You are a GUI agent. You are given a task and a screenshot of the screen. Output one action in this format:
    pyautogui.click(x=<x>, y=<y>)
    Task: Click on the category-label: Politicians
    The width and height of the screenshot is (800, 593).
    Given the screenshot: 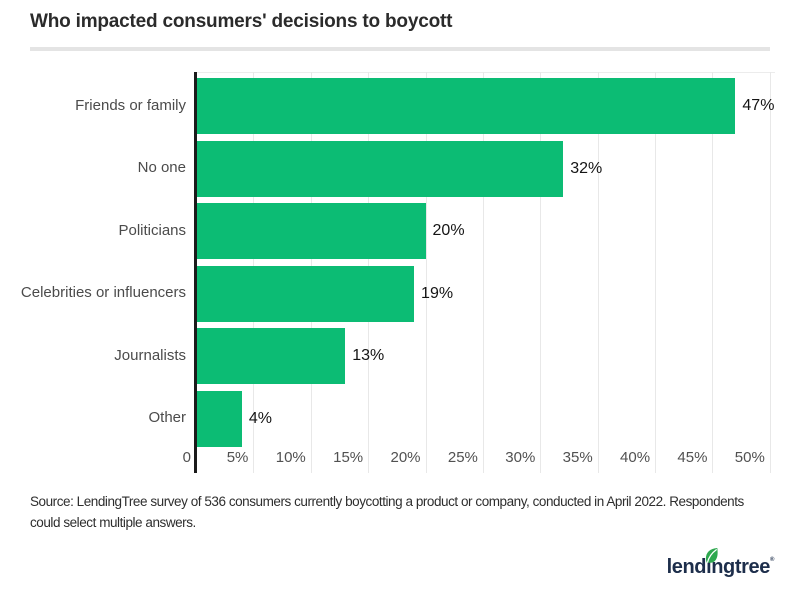 What is the action you would take?
    pyautogui.click(x=152, y=230)
    